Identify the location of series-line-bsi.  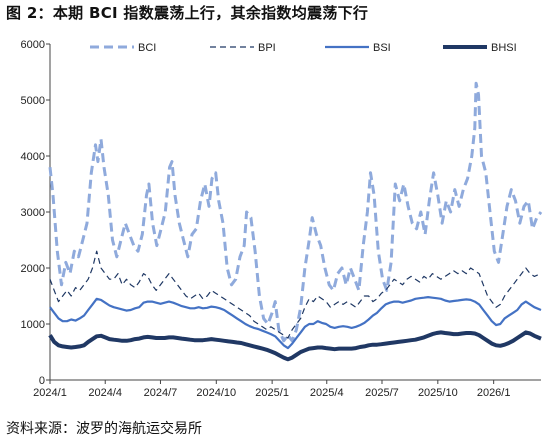
(295, 323).